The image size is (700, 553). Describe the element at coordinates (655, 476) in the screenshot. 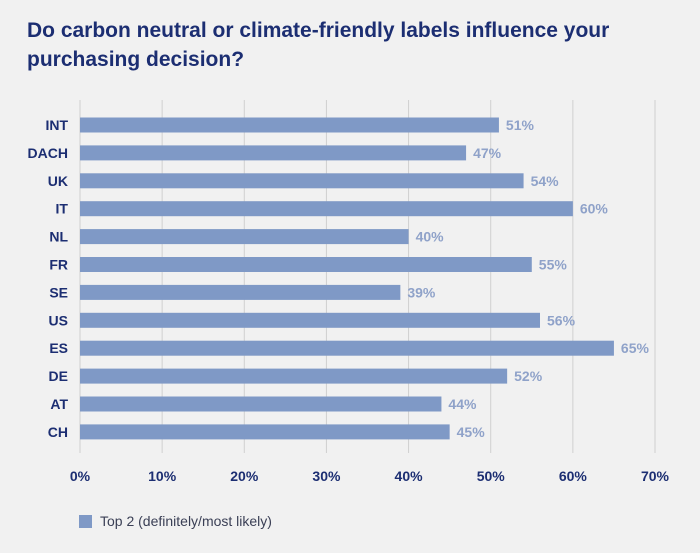

I see `x-tick-label: 70%` at that location.